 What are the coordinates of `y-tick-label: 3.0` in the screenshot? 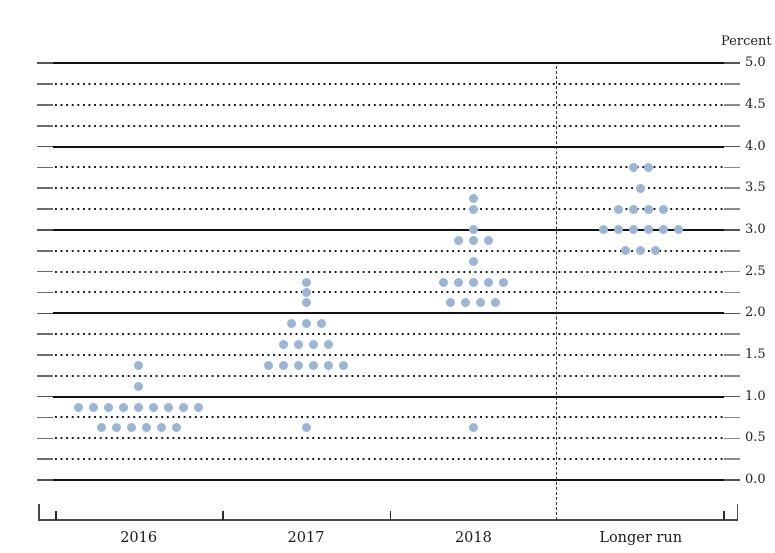 It's located at (755, 229).